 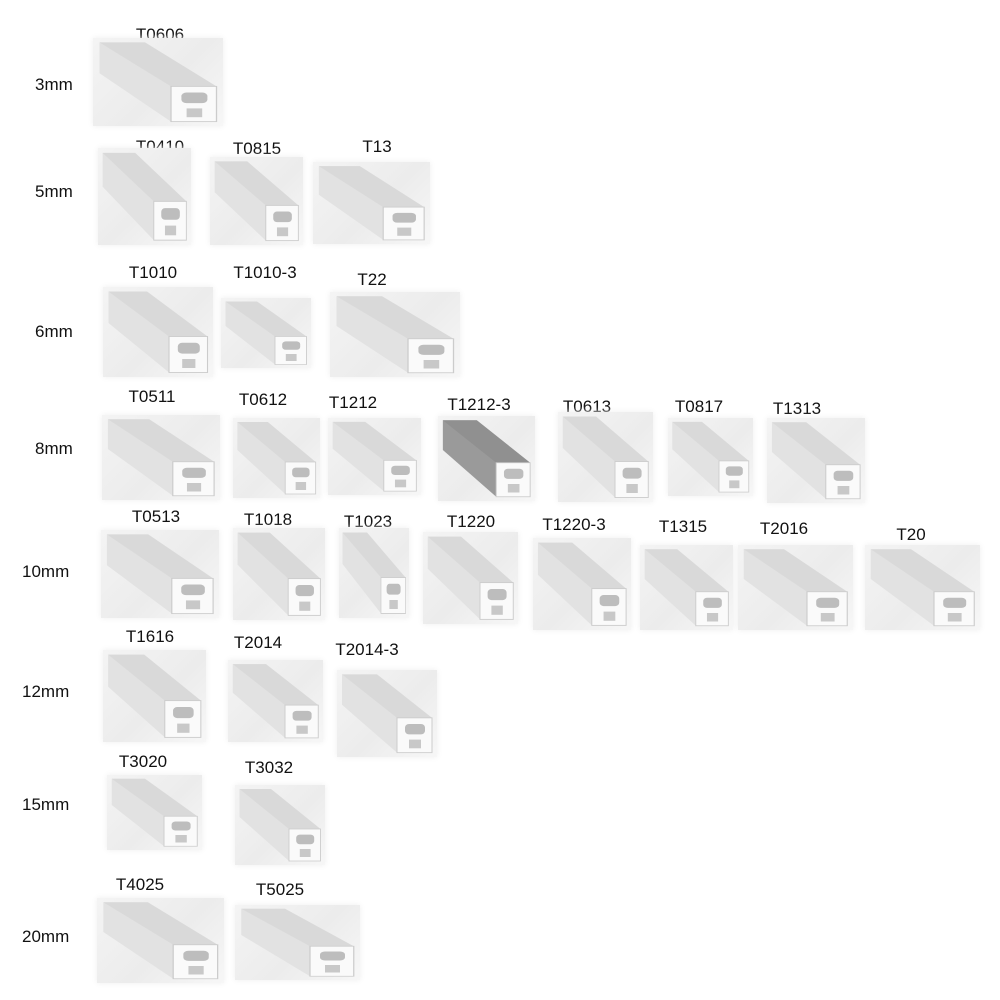 What do you see at coordinates (372, 279) in the screenshot?
I see `product-label-t22: T22` at bounding box center [372, 279].